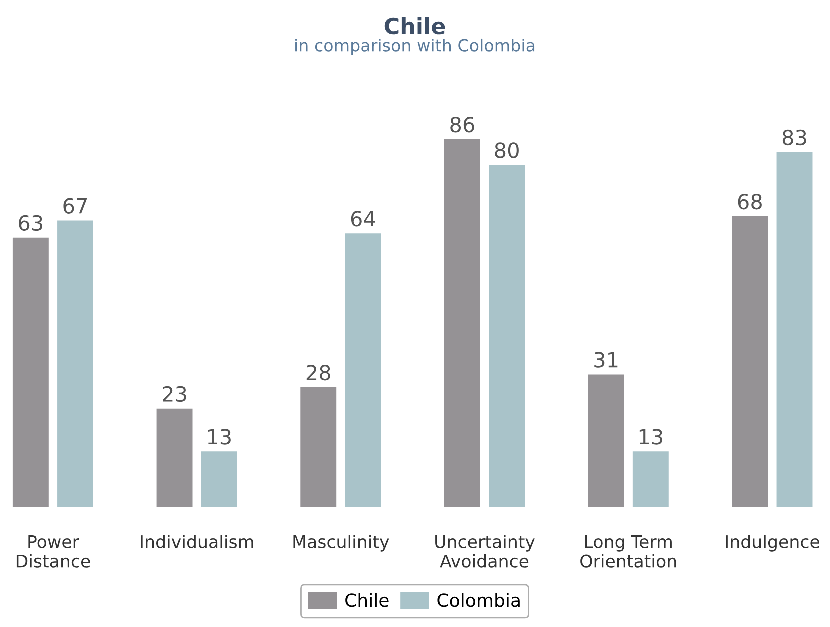 The height and width of the screenshot is (627, 830). What do you see at coordinates (462, 124) in the screenshot?
I see `data-label: 86` at bounding box center [462, 124].